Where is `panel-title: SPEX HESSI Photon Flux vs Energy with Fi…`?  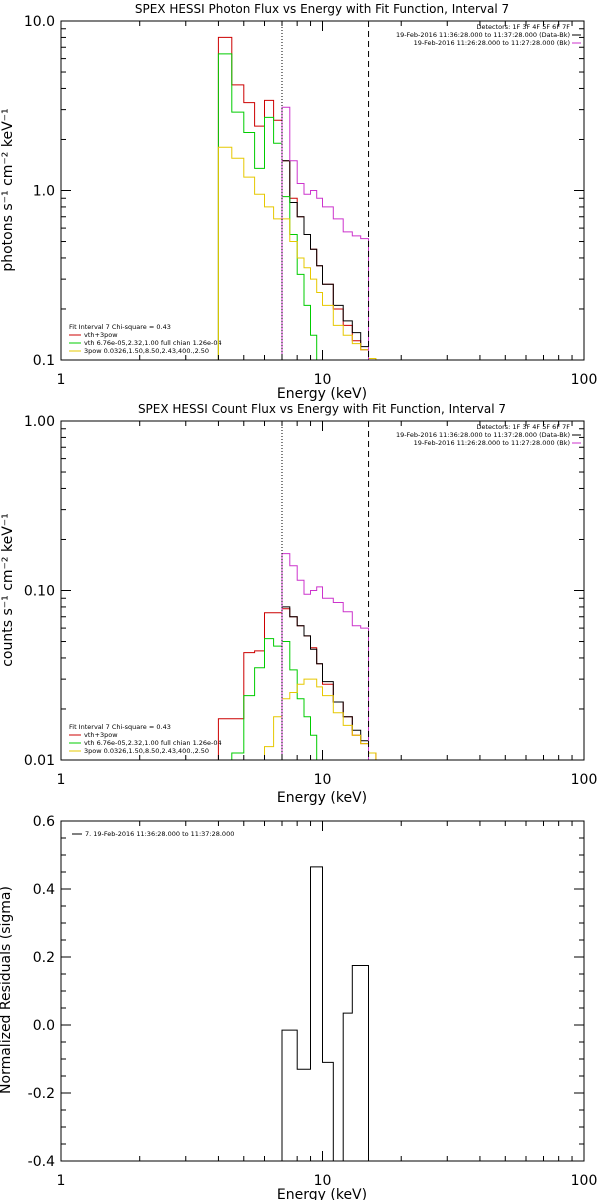 panel-title: SPEX HESSI Photon Flux vs Energy with Fi… is located at coordinates (322, 9).